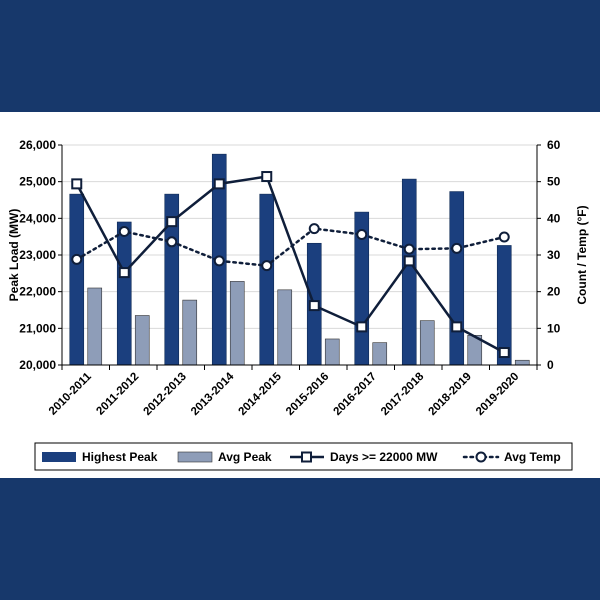 The image size is (600, 600). I want to click on x-tick-label: 2018-2019, so click(449, 394).